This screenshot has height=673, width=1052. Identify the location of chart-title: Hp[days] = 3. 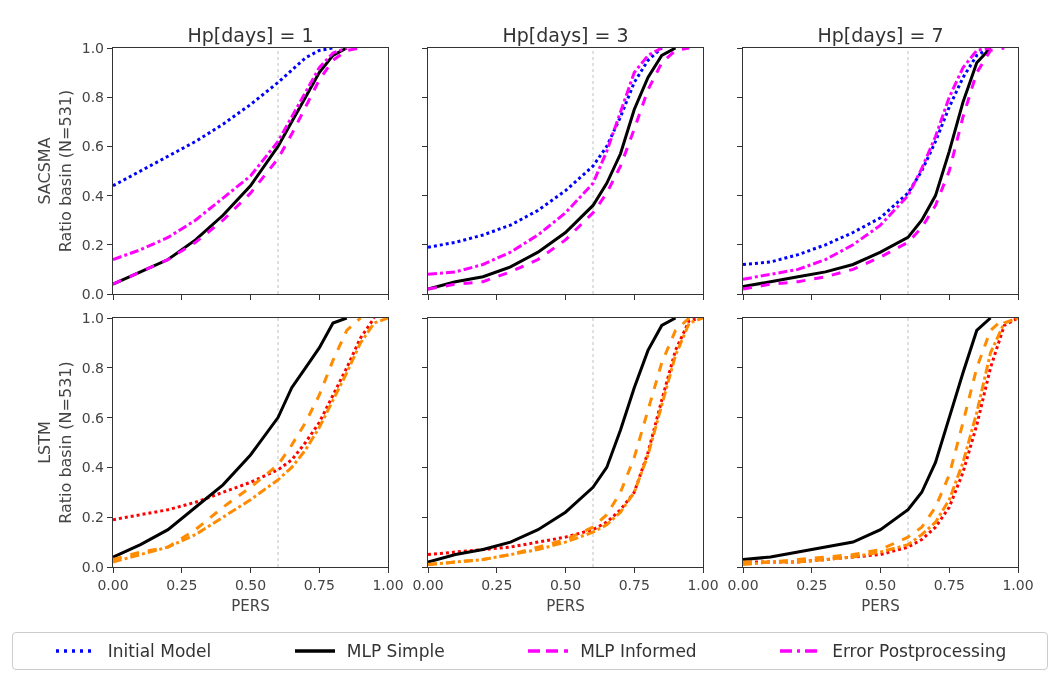
(565, 35).